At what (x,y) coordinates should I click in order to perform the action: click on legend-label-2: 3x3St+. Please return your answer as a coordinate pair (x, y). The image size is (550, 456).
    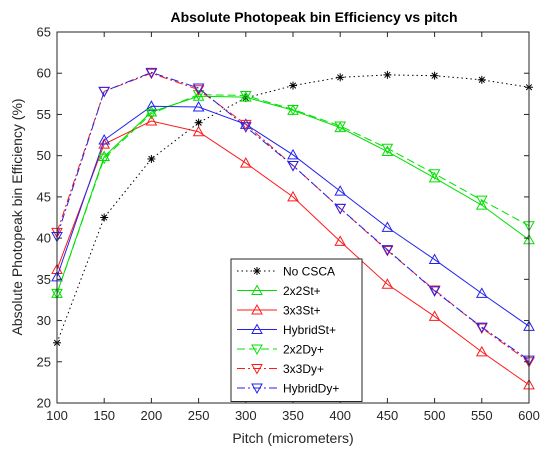
    Looking at the image, I should click on (302, 311).